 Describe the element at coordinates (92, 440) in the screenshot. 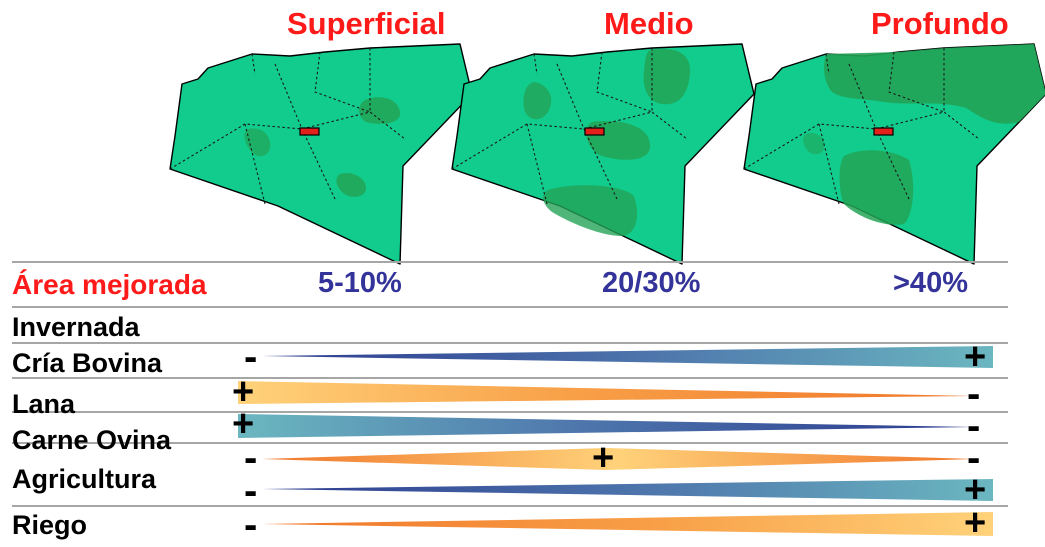

I see `row-label-carne-ovina: Carne Ovina` at that location.